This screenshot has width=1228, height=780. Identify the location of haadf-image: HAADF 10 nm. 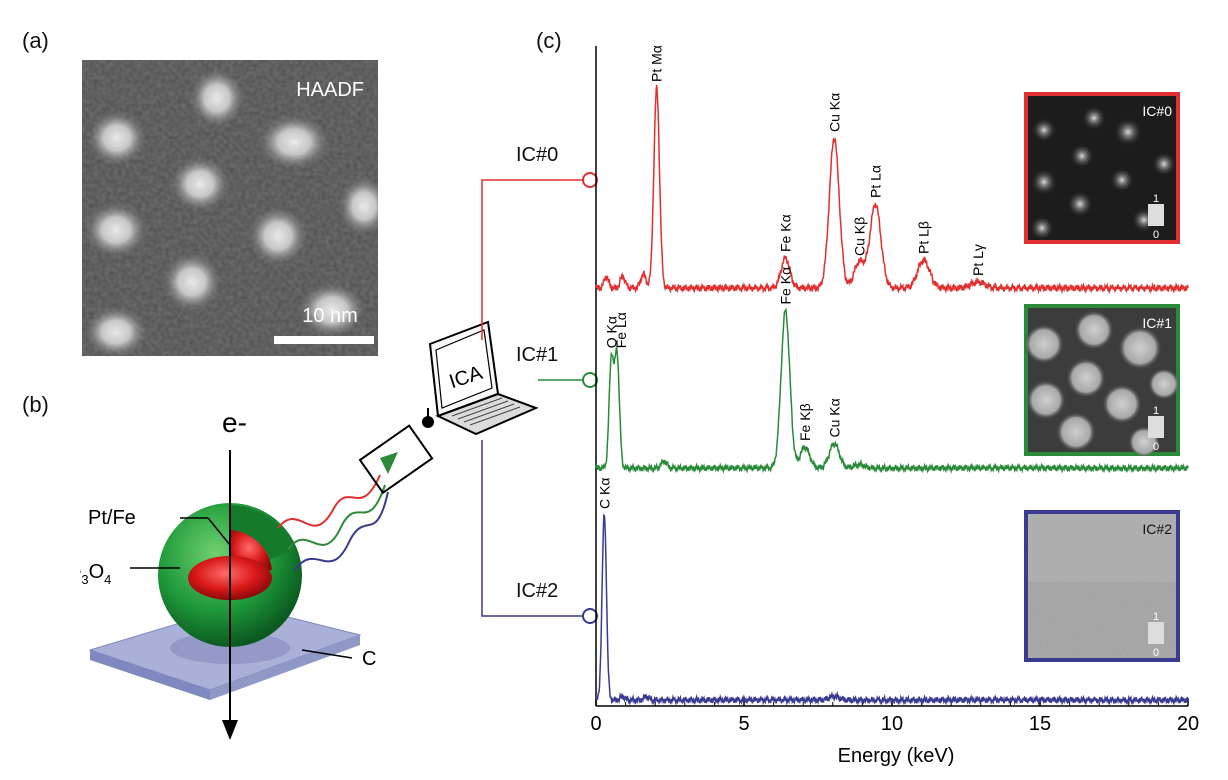
(230, 208).